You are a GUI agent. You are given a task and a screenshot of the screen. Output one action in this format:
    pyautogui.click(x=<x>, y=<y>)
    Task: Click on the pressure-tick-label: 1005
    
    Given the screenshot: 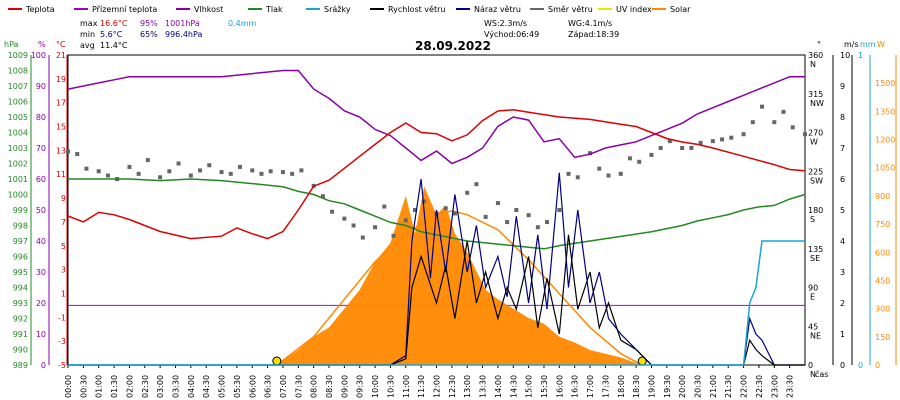 What is the action you would take?
    pyautogui.click(x=18, y=117)
    